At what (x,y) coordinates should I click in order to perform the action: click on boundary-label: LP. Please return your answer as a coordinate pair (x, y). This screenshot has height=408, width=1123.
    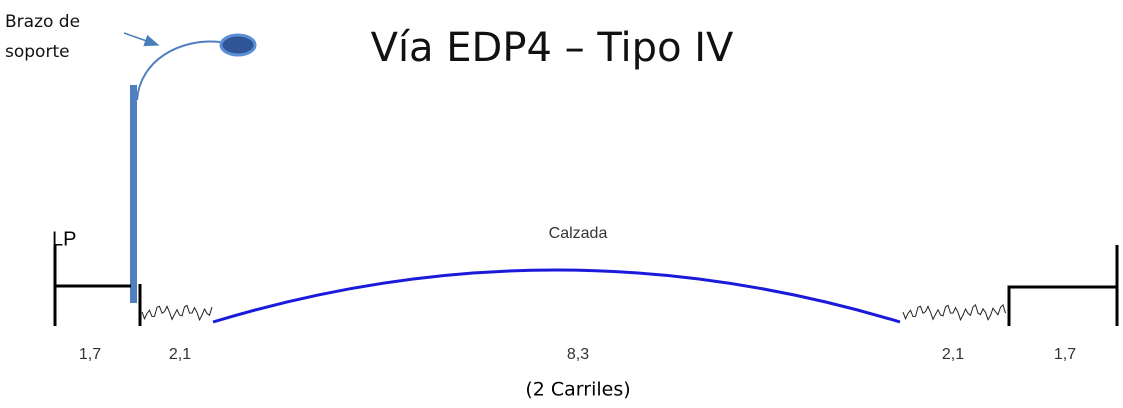
    Looking at the image, I should click on (64, 239).